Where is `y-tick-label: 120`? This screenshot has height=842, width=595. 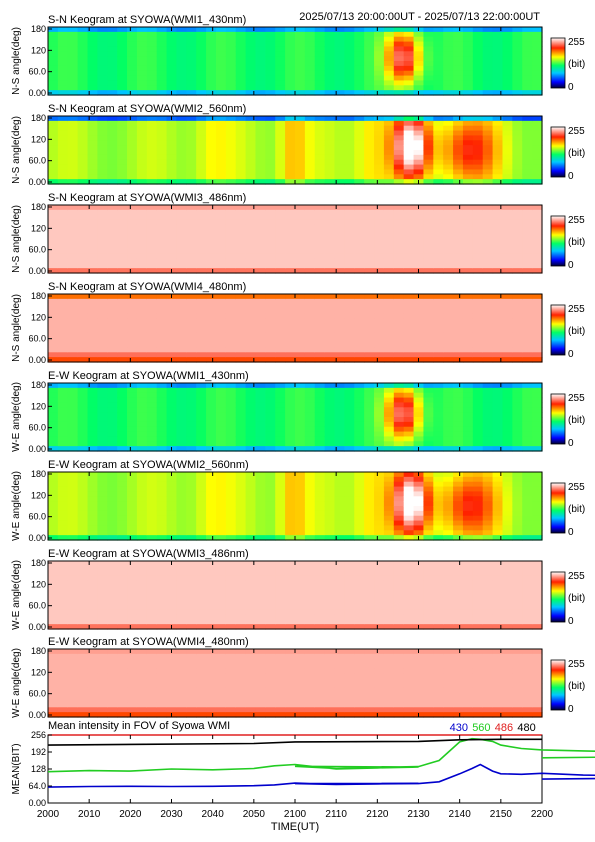
y-tick-label: 120 is located at coordinates (38, 317).